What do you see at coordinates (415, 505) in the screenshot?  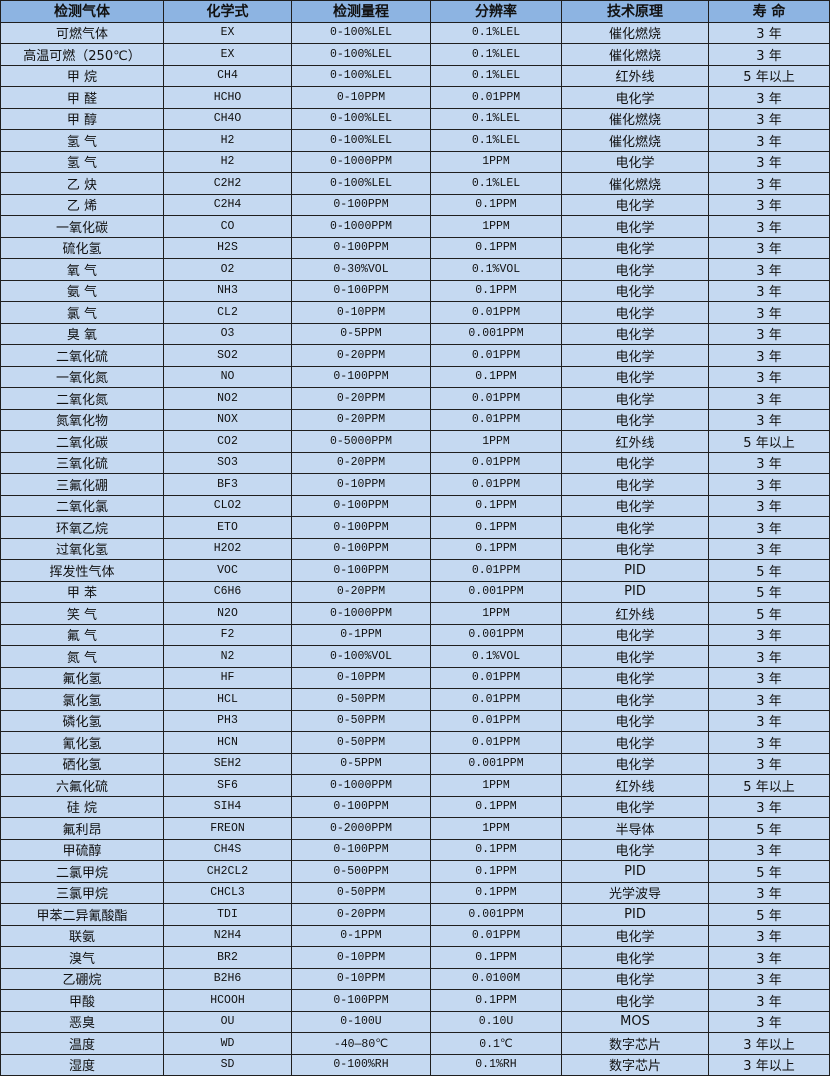 I see `table-row: 二氧化氯 CLO2 0-100PPM 0.1PPM 电化学 3 年` at bounding box center [415, 505].